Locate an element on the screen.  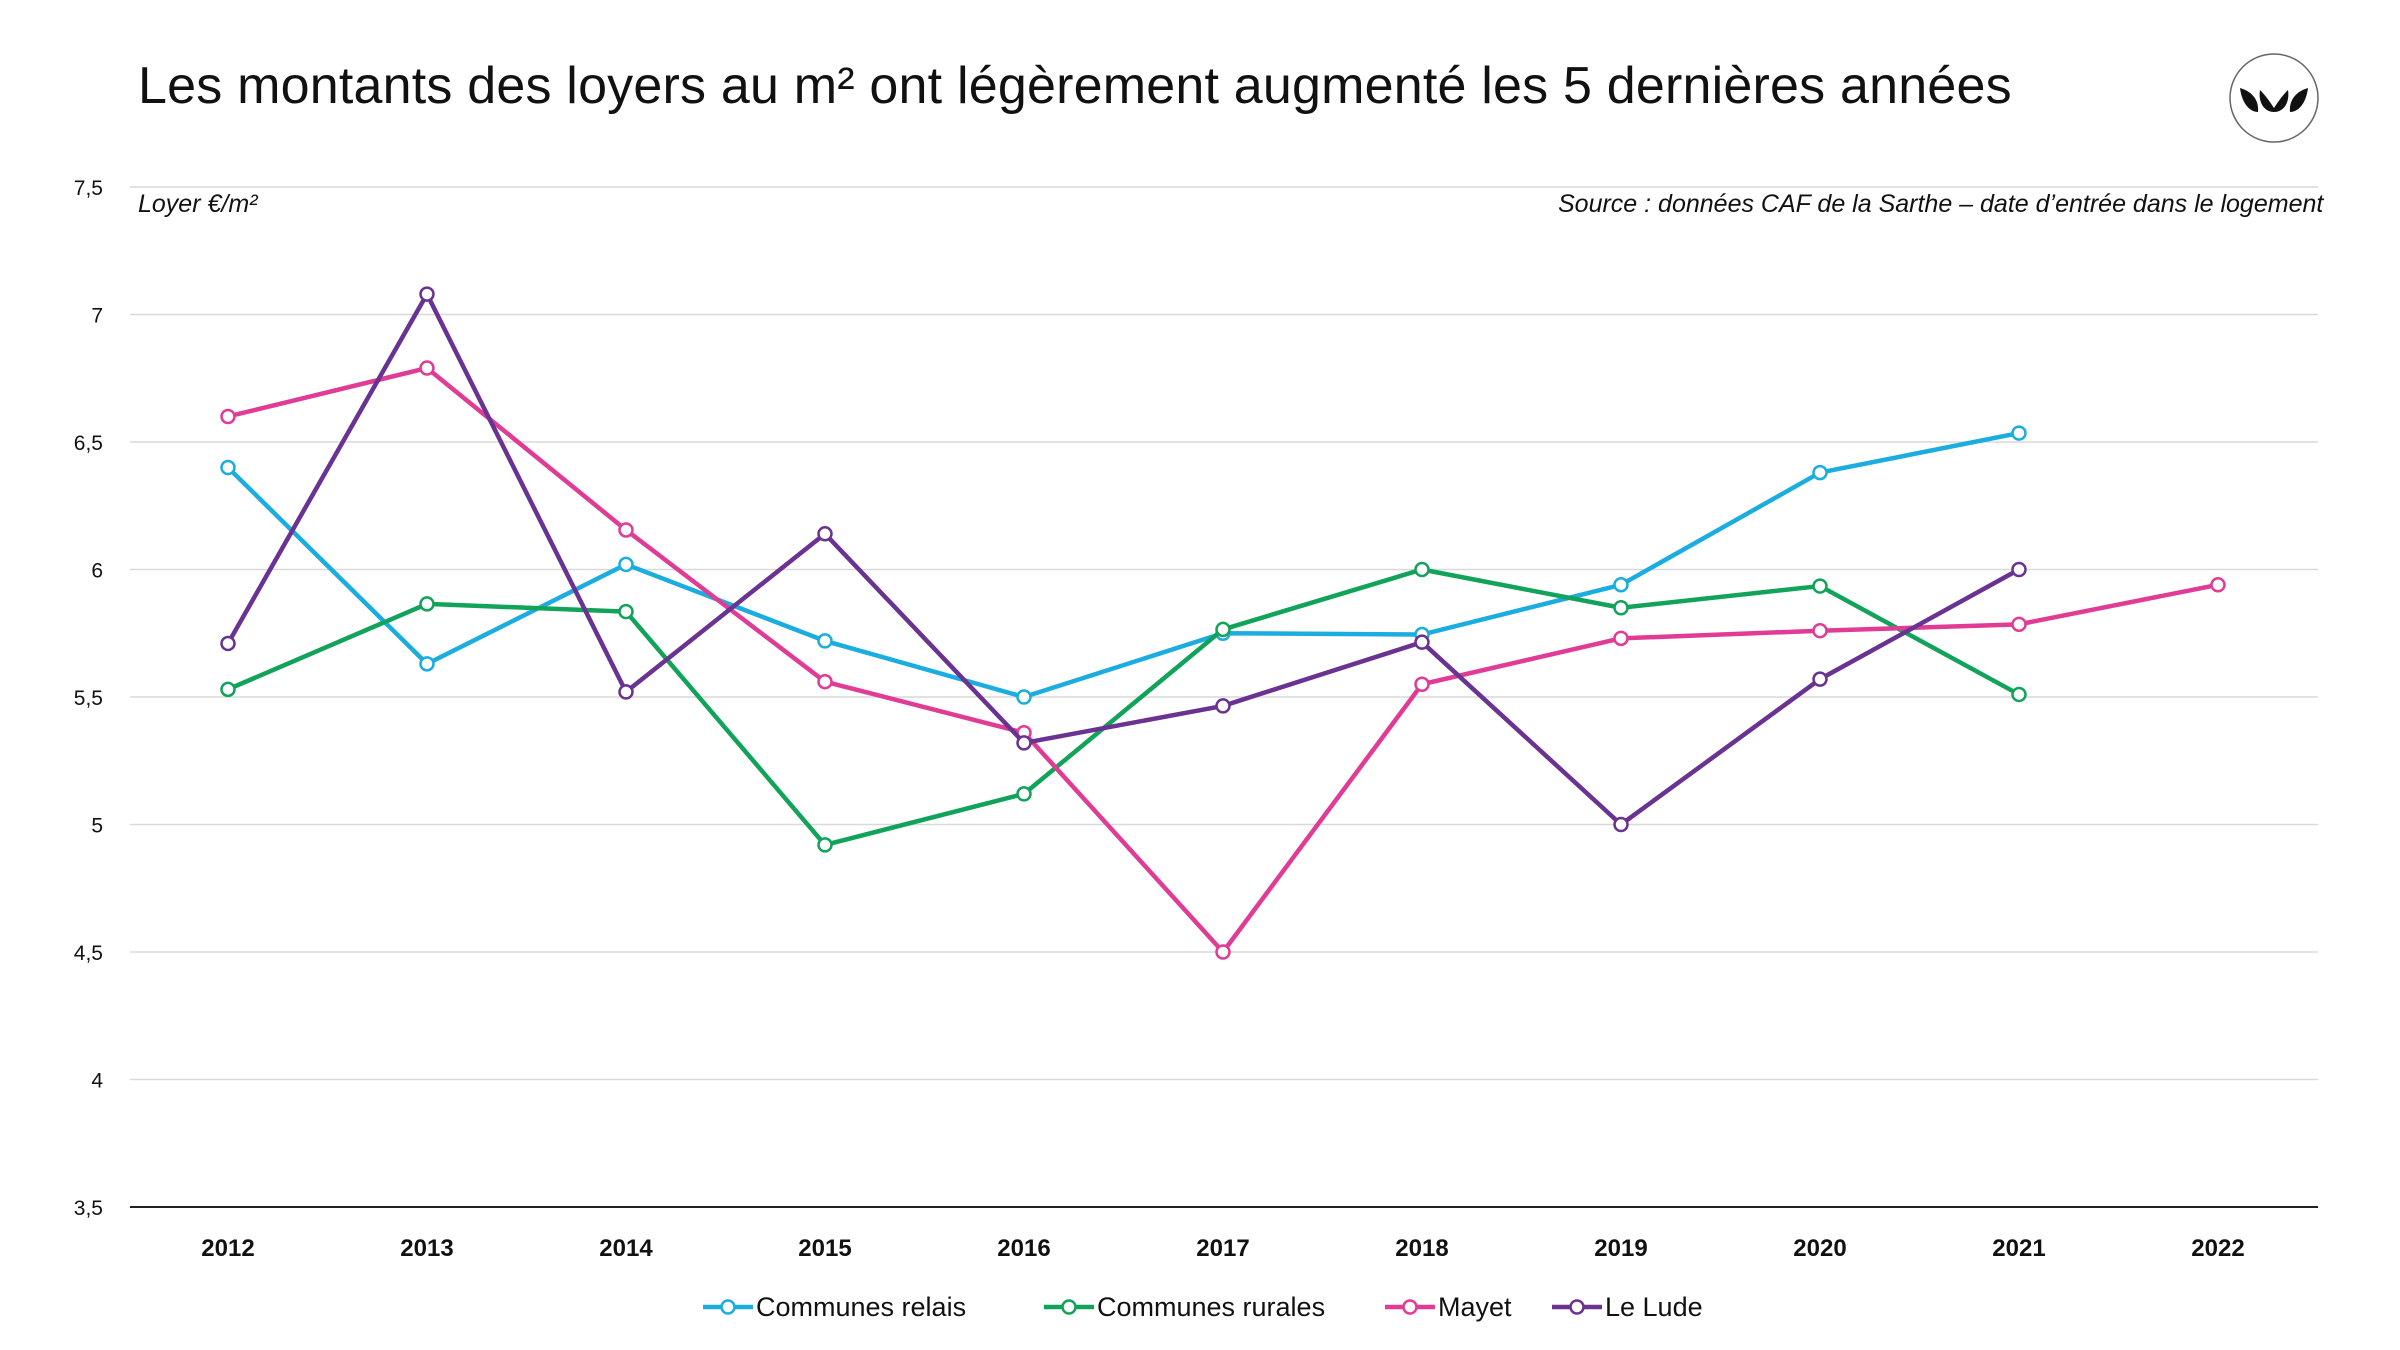
x-tick-label: 2013 is located at coordinates (426, 1248).